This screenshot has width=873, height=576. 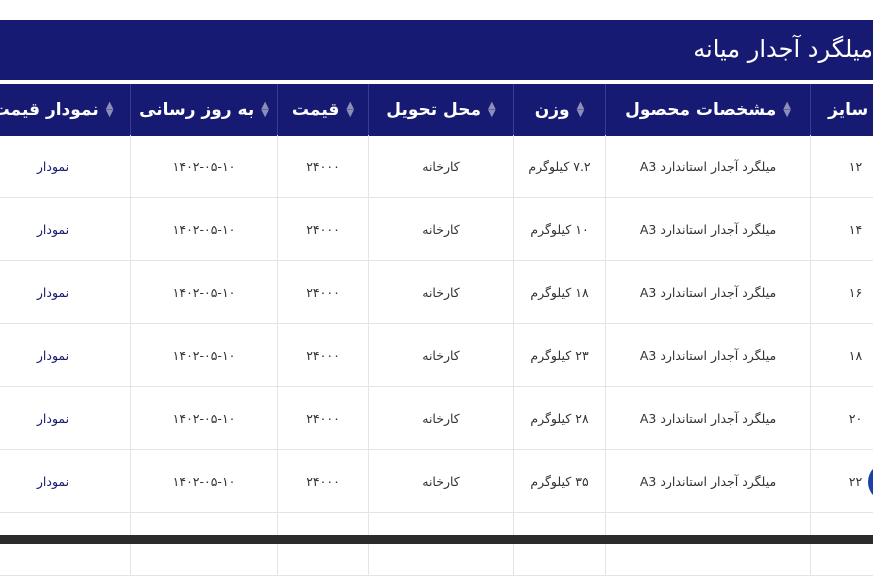 I want to click on cell-text: به روز رسانی, so click(x=197, y=109).